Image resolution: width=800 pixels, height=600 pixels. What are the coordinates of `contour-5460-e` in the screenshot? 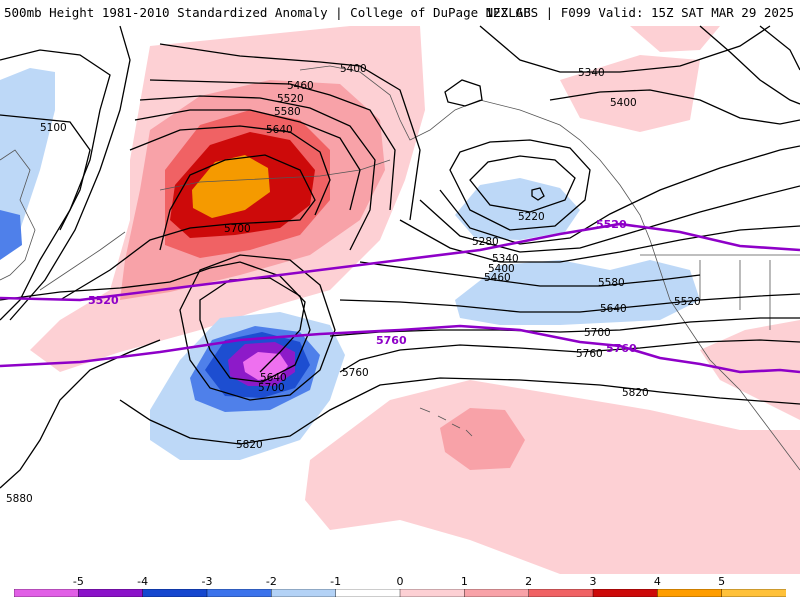 It's located at (599, 241).